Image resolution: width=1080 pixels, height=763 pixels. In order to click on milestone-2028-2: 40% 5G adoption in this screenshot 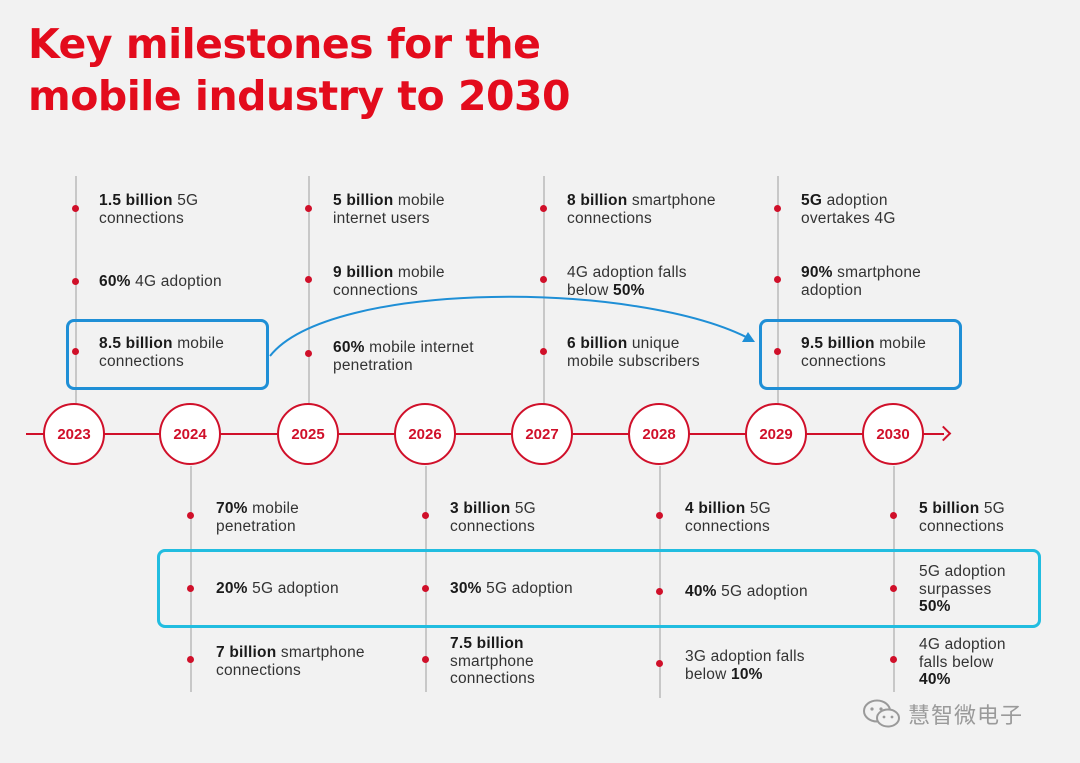, I will do `click(746, 591)`.